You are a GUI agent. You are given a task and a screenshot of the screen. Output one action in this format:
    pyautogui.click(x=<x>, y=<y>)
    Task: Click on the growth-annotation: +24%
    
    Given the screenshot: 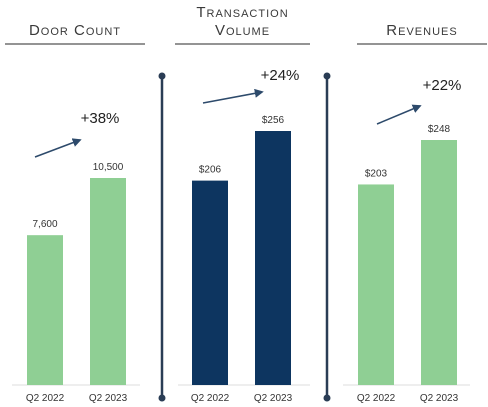 What is the action you would take?
    pyautogui.click(x=280, y=75)
    